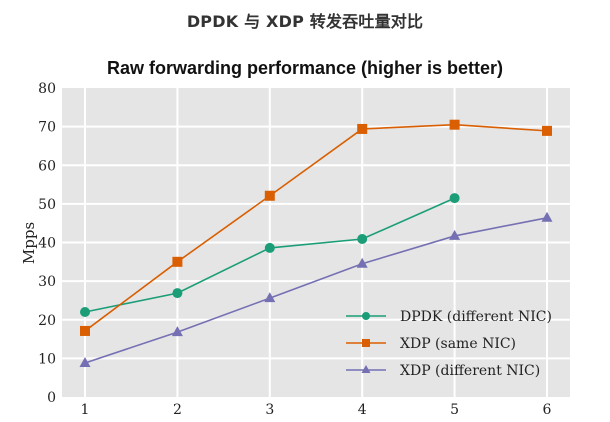 The height and width of the screenshot is (422, 610). What do you see at coordinates (47, 89) in the screenshot?
I see `y-tick-label: 80` at bounding box center [47, 89].